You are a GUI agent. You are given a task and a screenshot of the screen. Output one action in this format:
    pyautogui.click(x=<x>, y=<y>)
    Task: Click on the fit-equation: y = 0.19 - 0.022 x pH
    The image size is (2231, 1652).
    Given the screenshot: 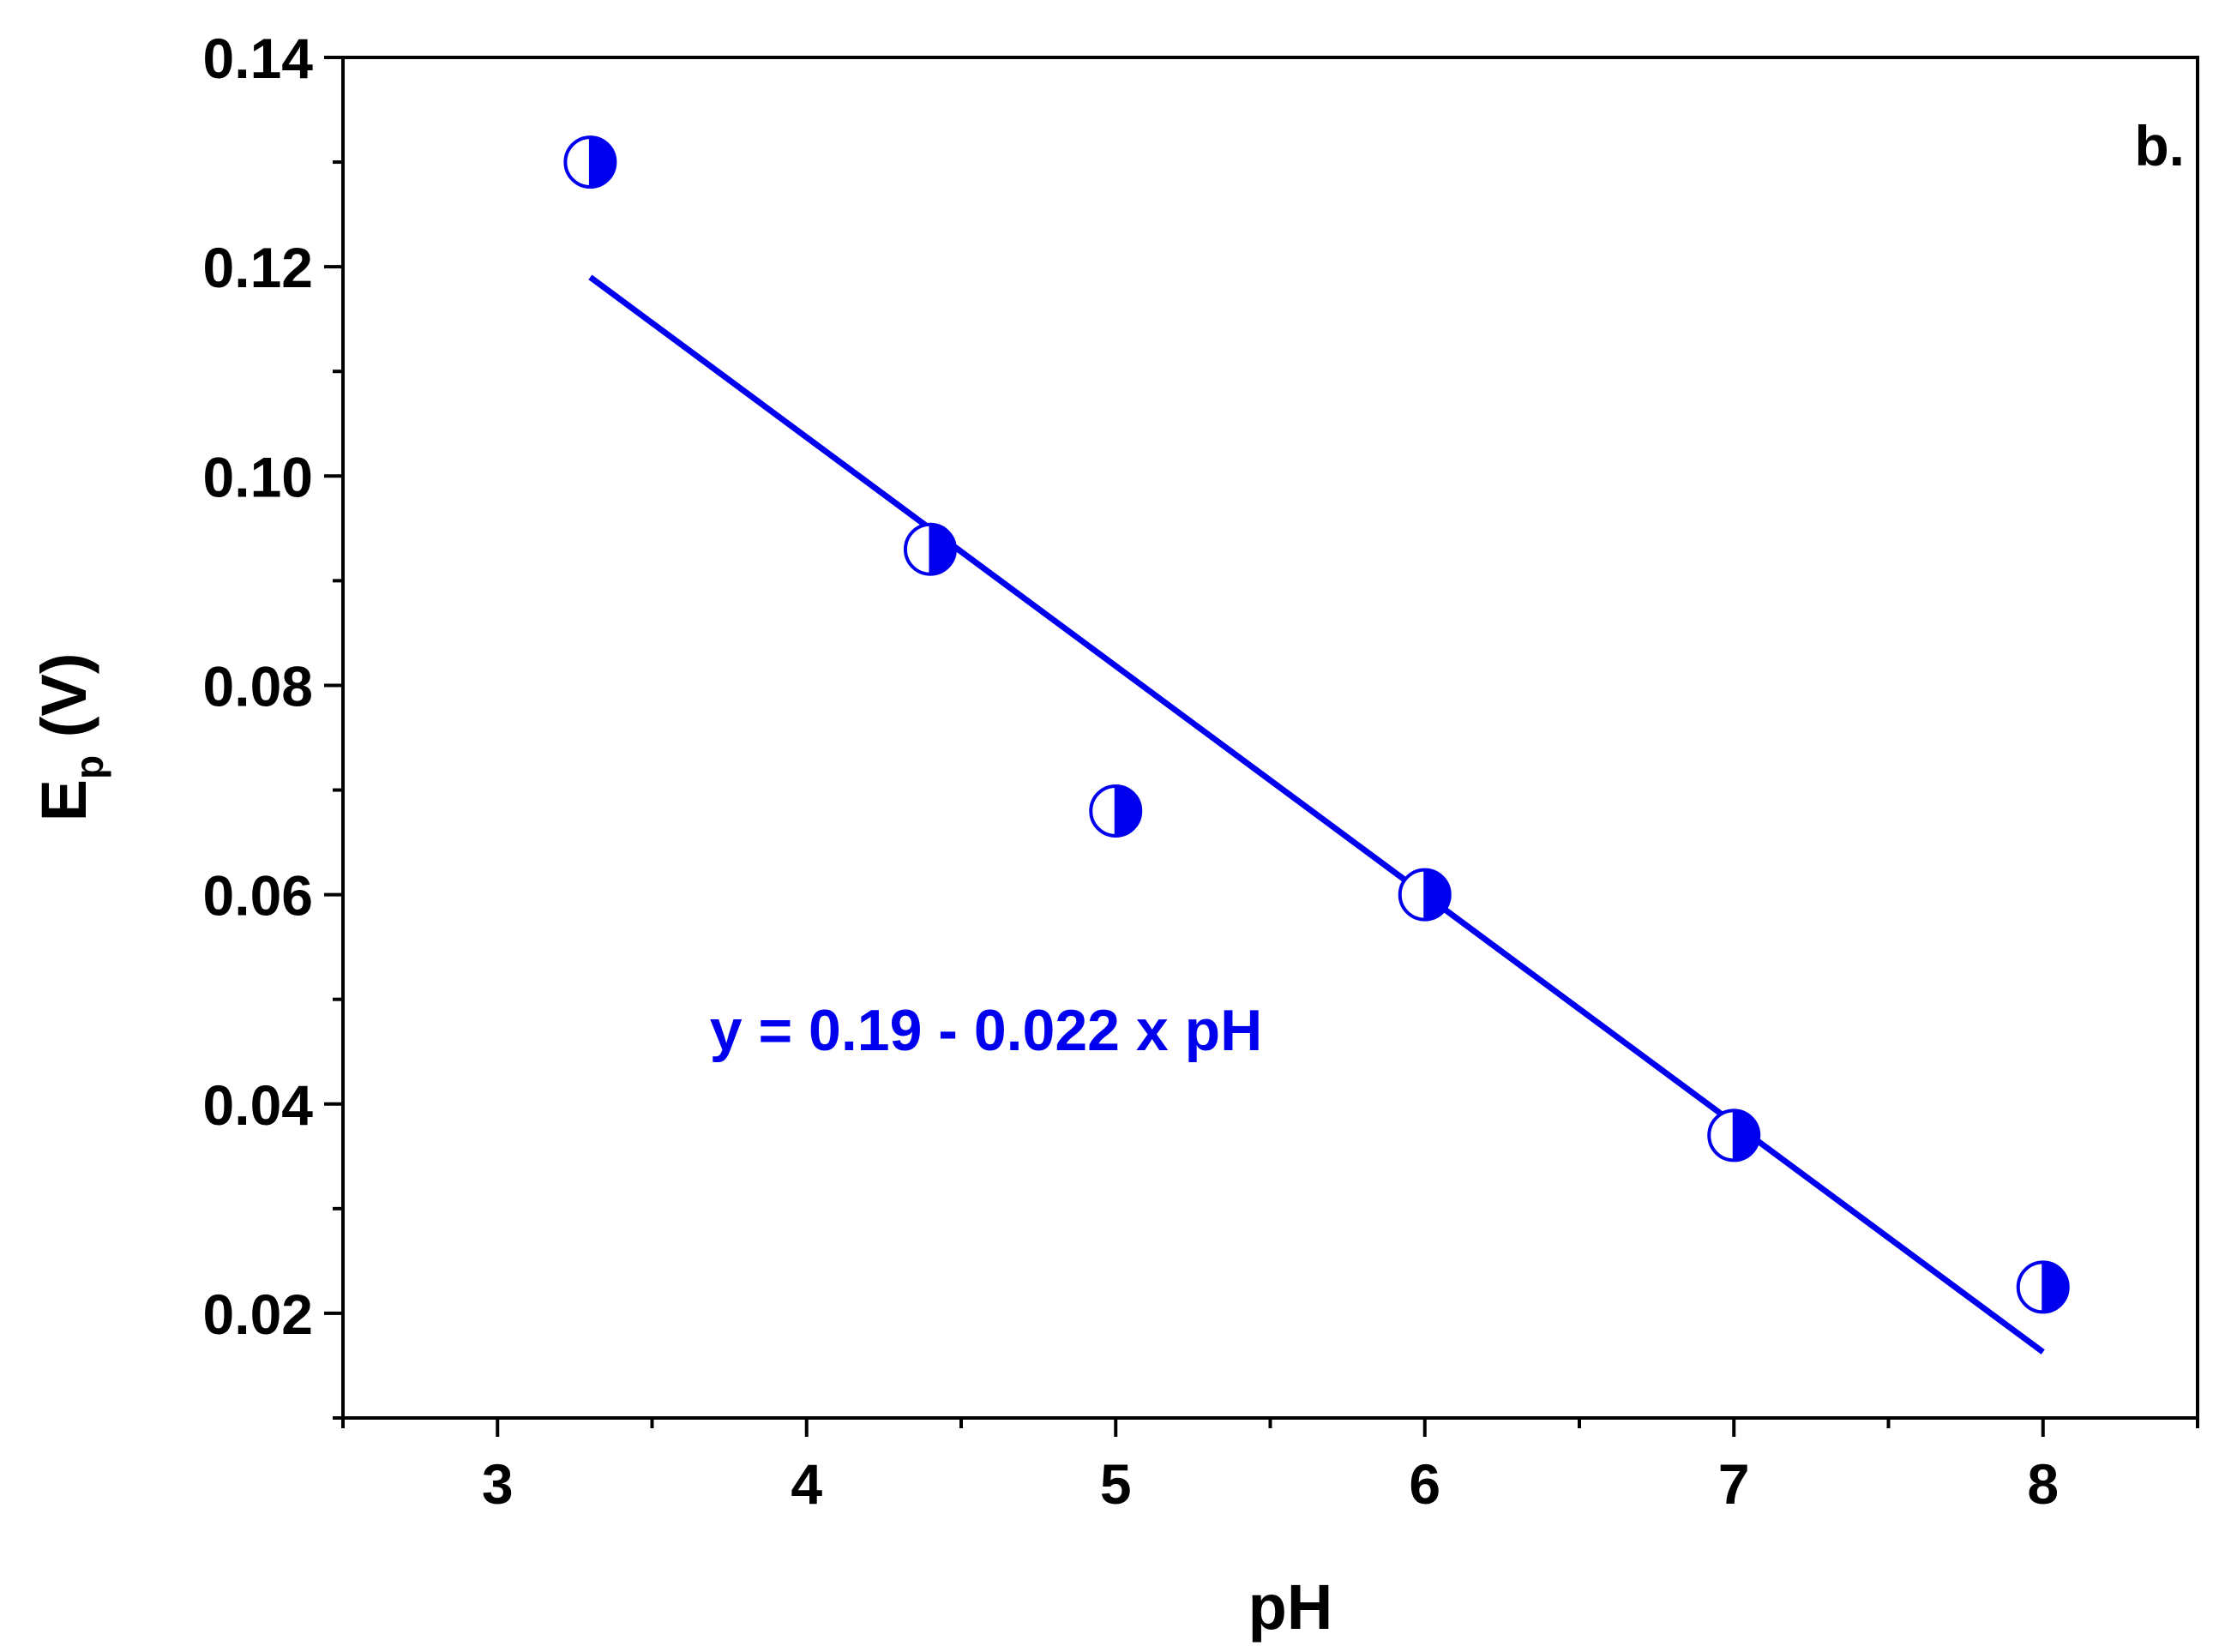 What is the action you would take?
    pyautogui.click(x=986, y=1030)
    